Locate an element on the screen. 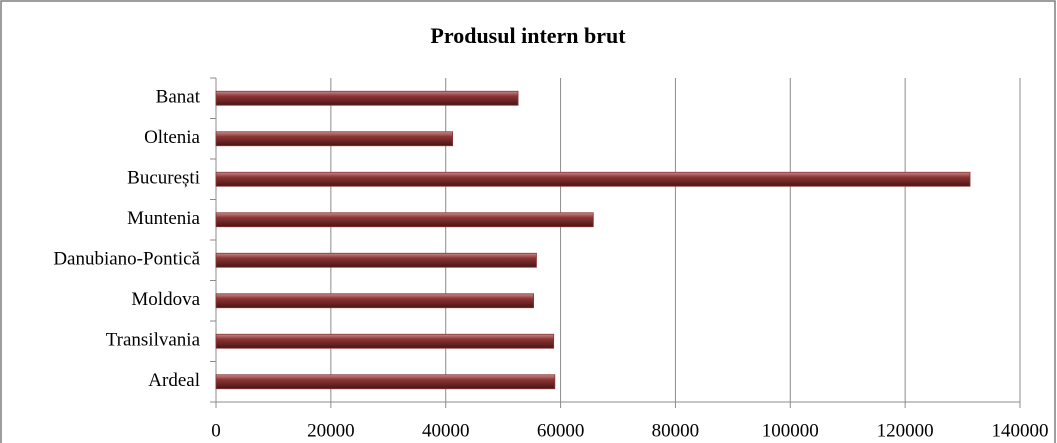 This screenshot has height=443, width=1057. x-tick-label: 60000 is located at coordinates (561, 430).